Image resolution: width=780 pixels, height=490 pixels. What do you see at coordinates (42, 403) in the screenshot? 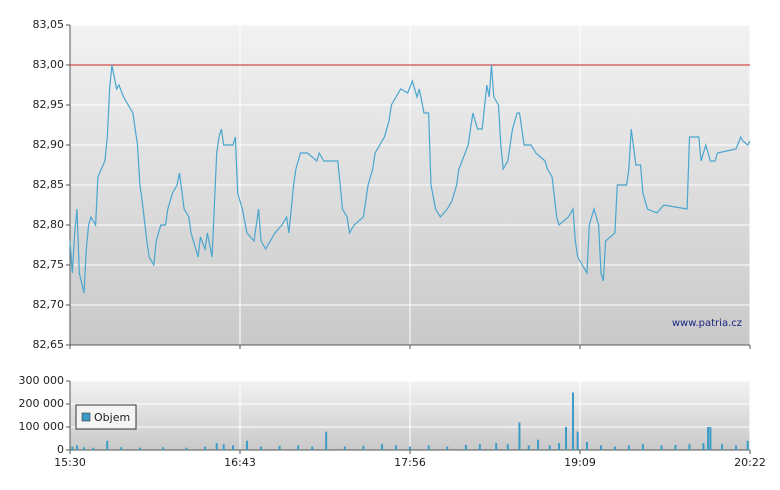
I see `y-tick-label: 200 000` at bounding box center [42, 403].